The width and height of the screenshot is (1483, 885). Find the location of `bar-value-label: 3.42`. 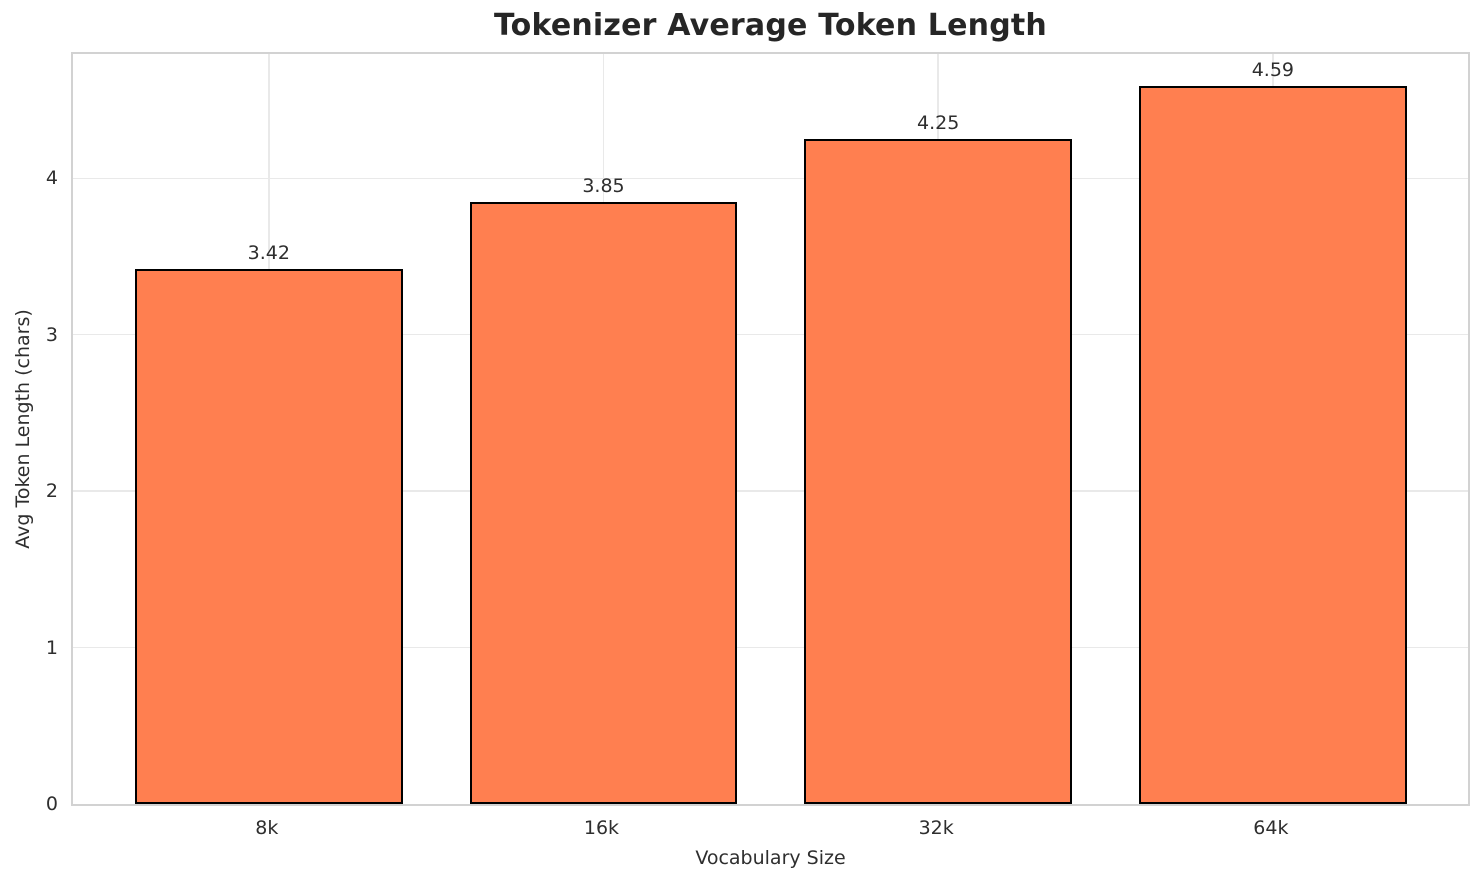

bar-value-label: 3.42 is located at coordinates (268, 253).